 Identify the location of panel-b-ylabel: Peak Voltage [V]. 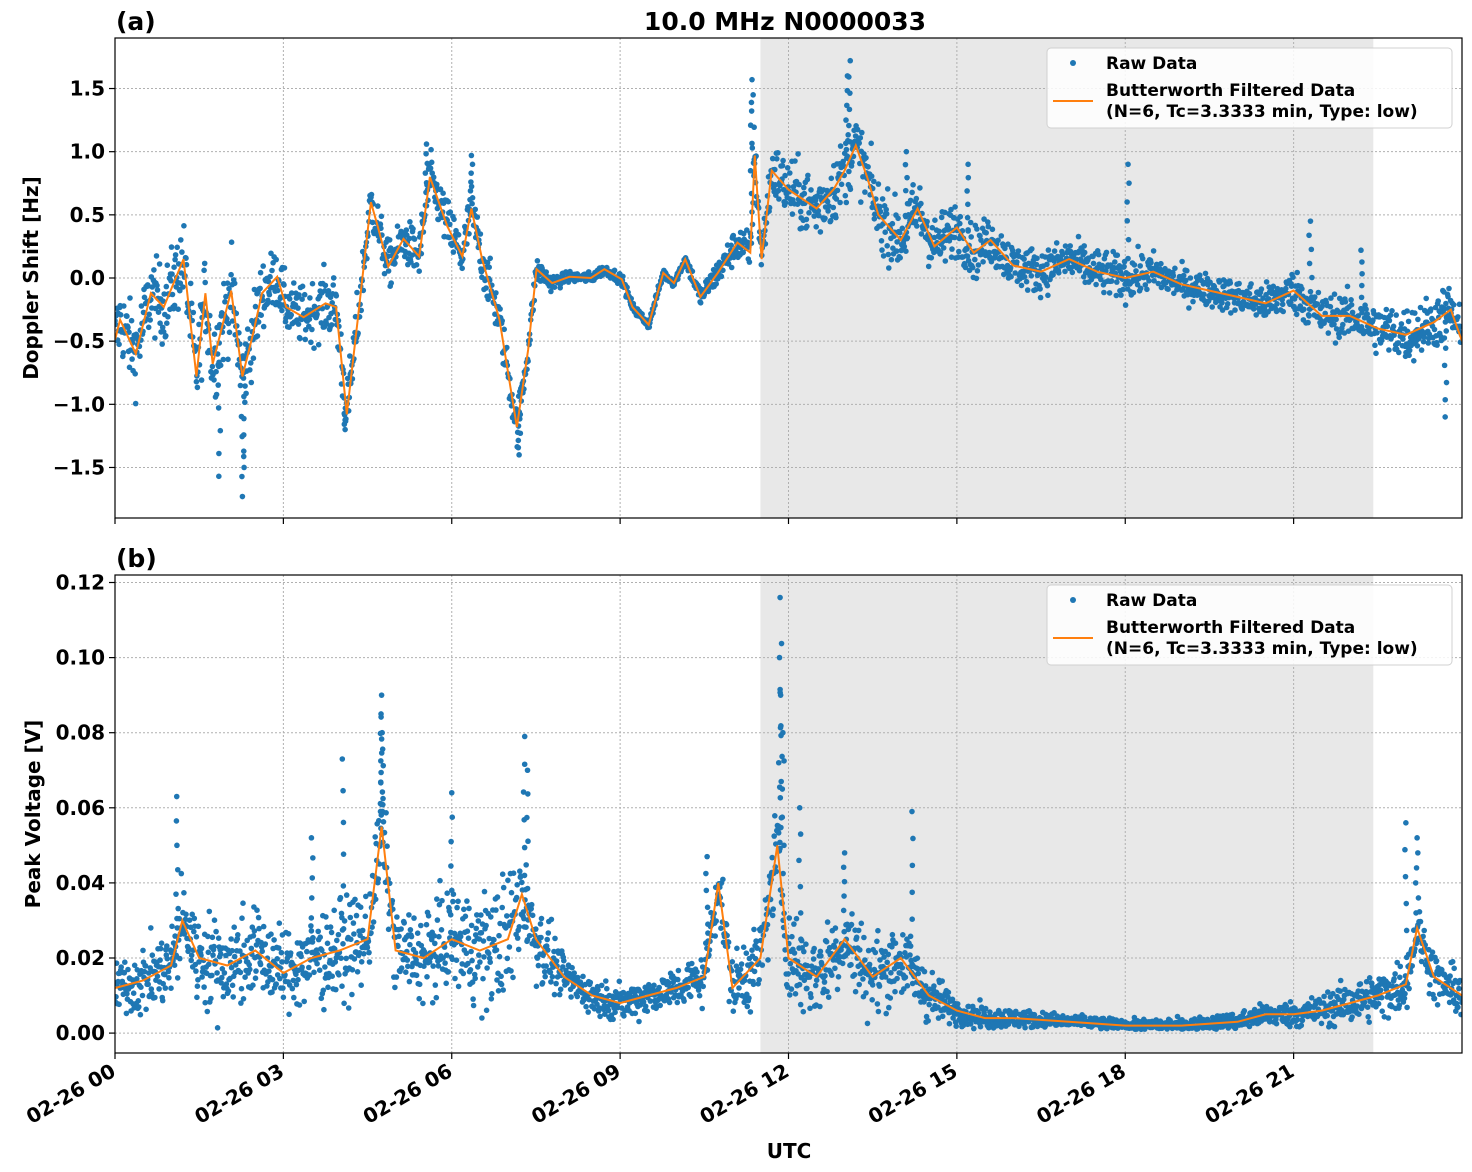
(33, 814).